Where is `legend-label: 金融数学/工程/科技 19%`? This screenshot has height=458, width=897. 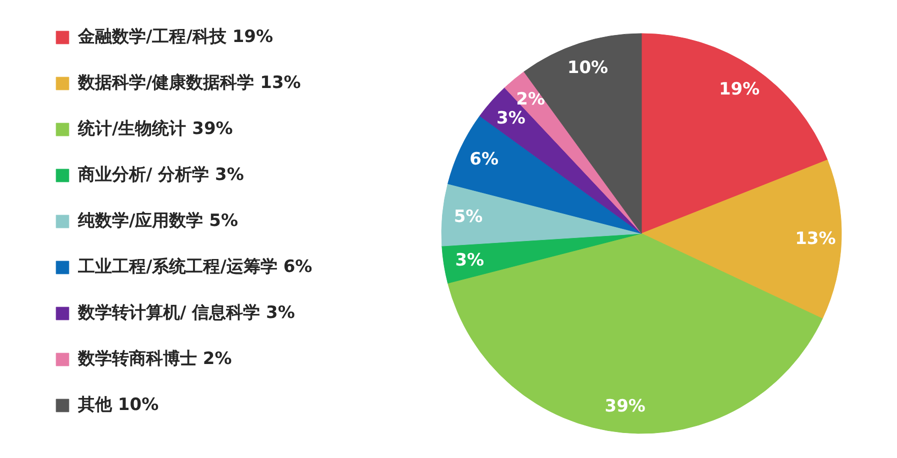 legend-label: 金融数学/工程/科技 19% is located at coordinates (176, 37).